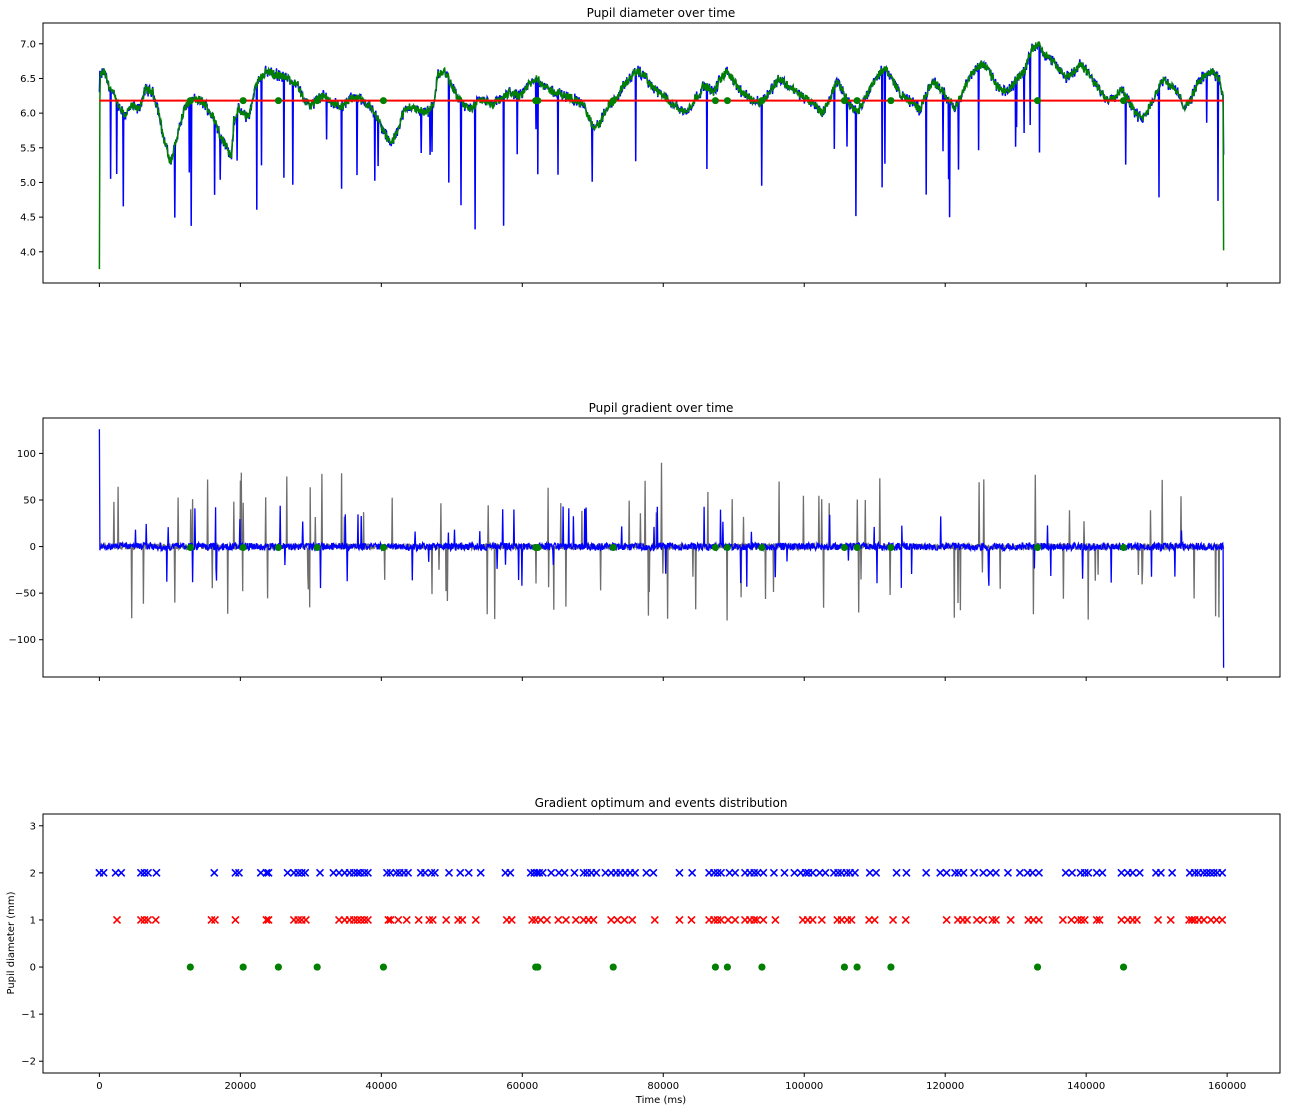  I want to click on x-tick-label: 40000, so click(381, 1086).